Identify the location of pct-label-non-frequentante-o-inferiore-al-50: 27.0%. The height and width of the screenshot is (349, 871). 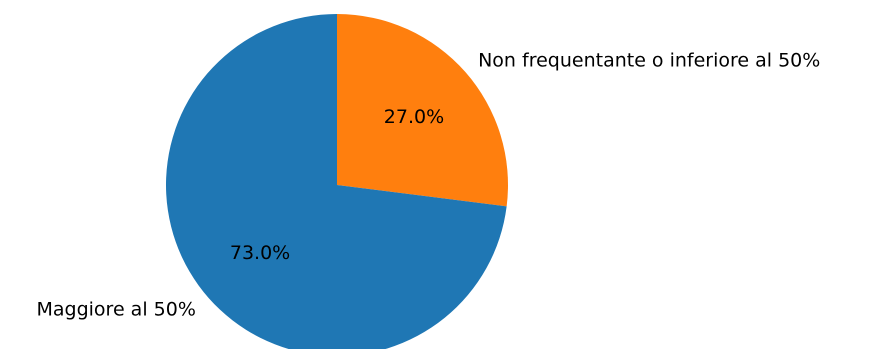
(414, 117).